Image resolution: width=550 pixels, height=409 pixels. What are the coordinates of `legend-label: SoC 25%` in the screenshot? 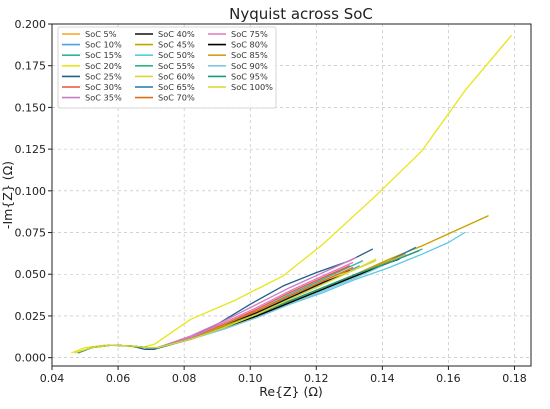 It's located at (103, 76).